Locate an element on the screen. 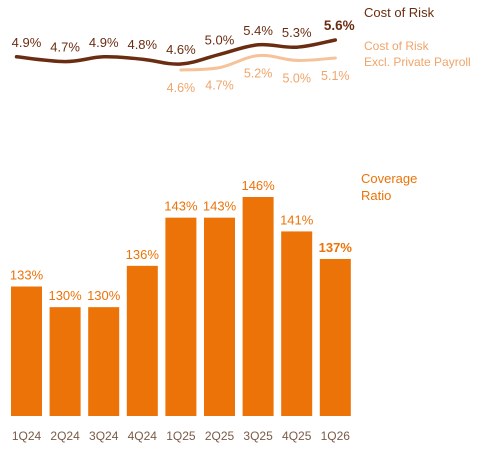  cost-of-risk-label-2q24: 4.7% is located at coordinates (65, 47).